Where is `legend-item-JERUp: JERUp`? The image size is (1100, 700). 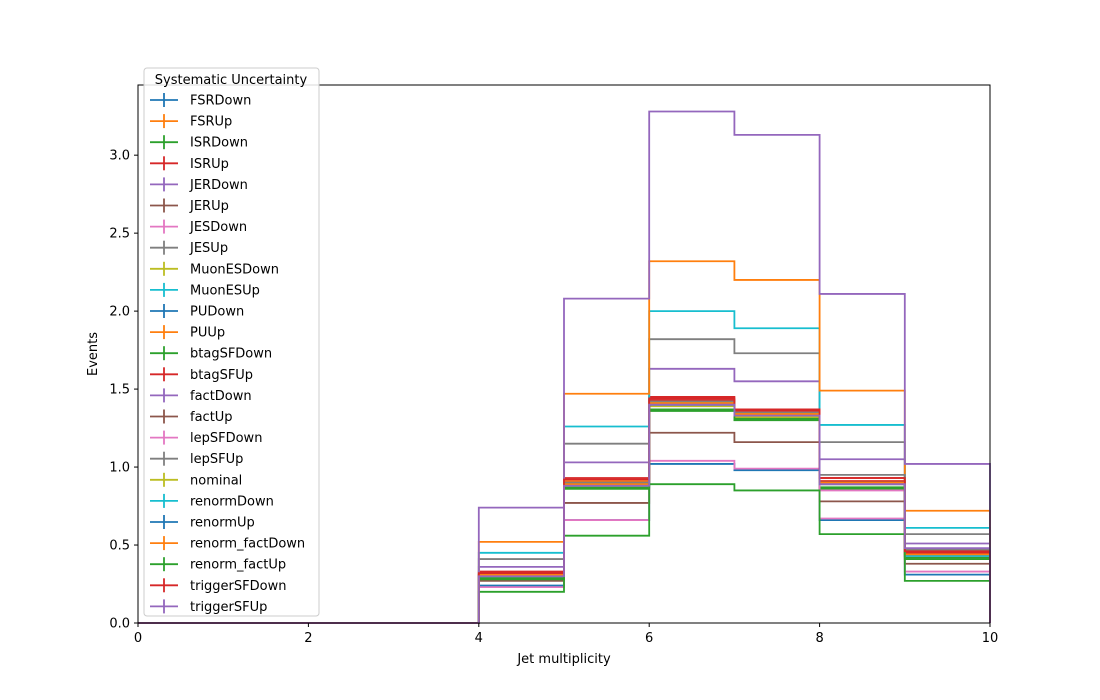 legend-item-JERUp: JERUp is located at coordinates (189, 206).